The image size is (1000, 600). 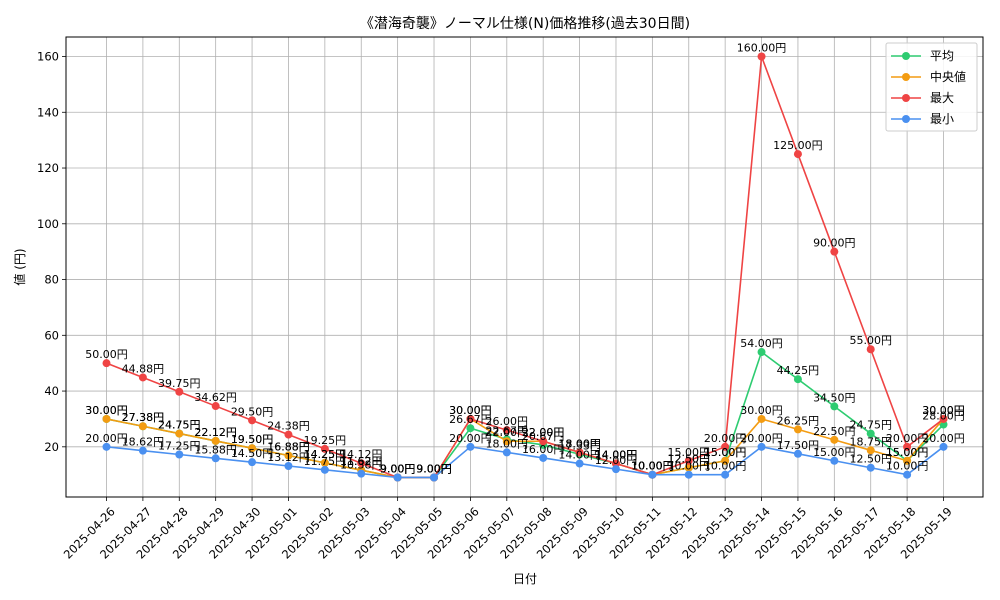 What do you see at coordinates (215, 449) in the screenshot?
I see `data-label: 15.88円` at bounding box center [215, 449].